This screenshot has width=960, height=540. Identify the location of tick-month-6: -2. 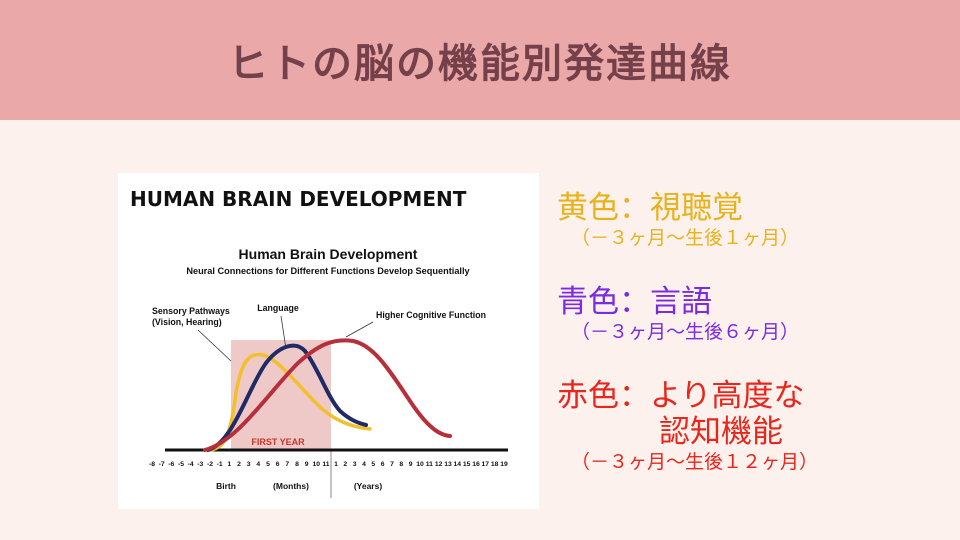
(210, 464).